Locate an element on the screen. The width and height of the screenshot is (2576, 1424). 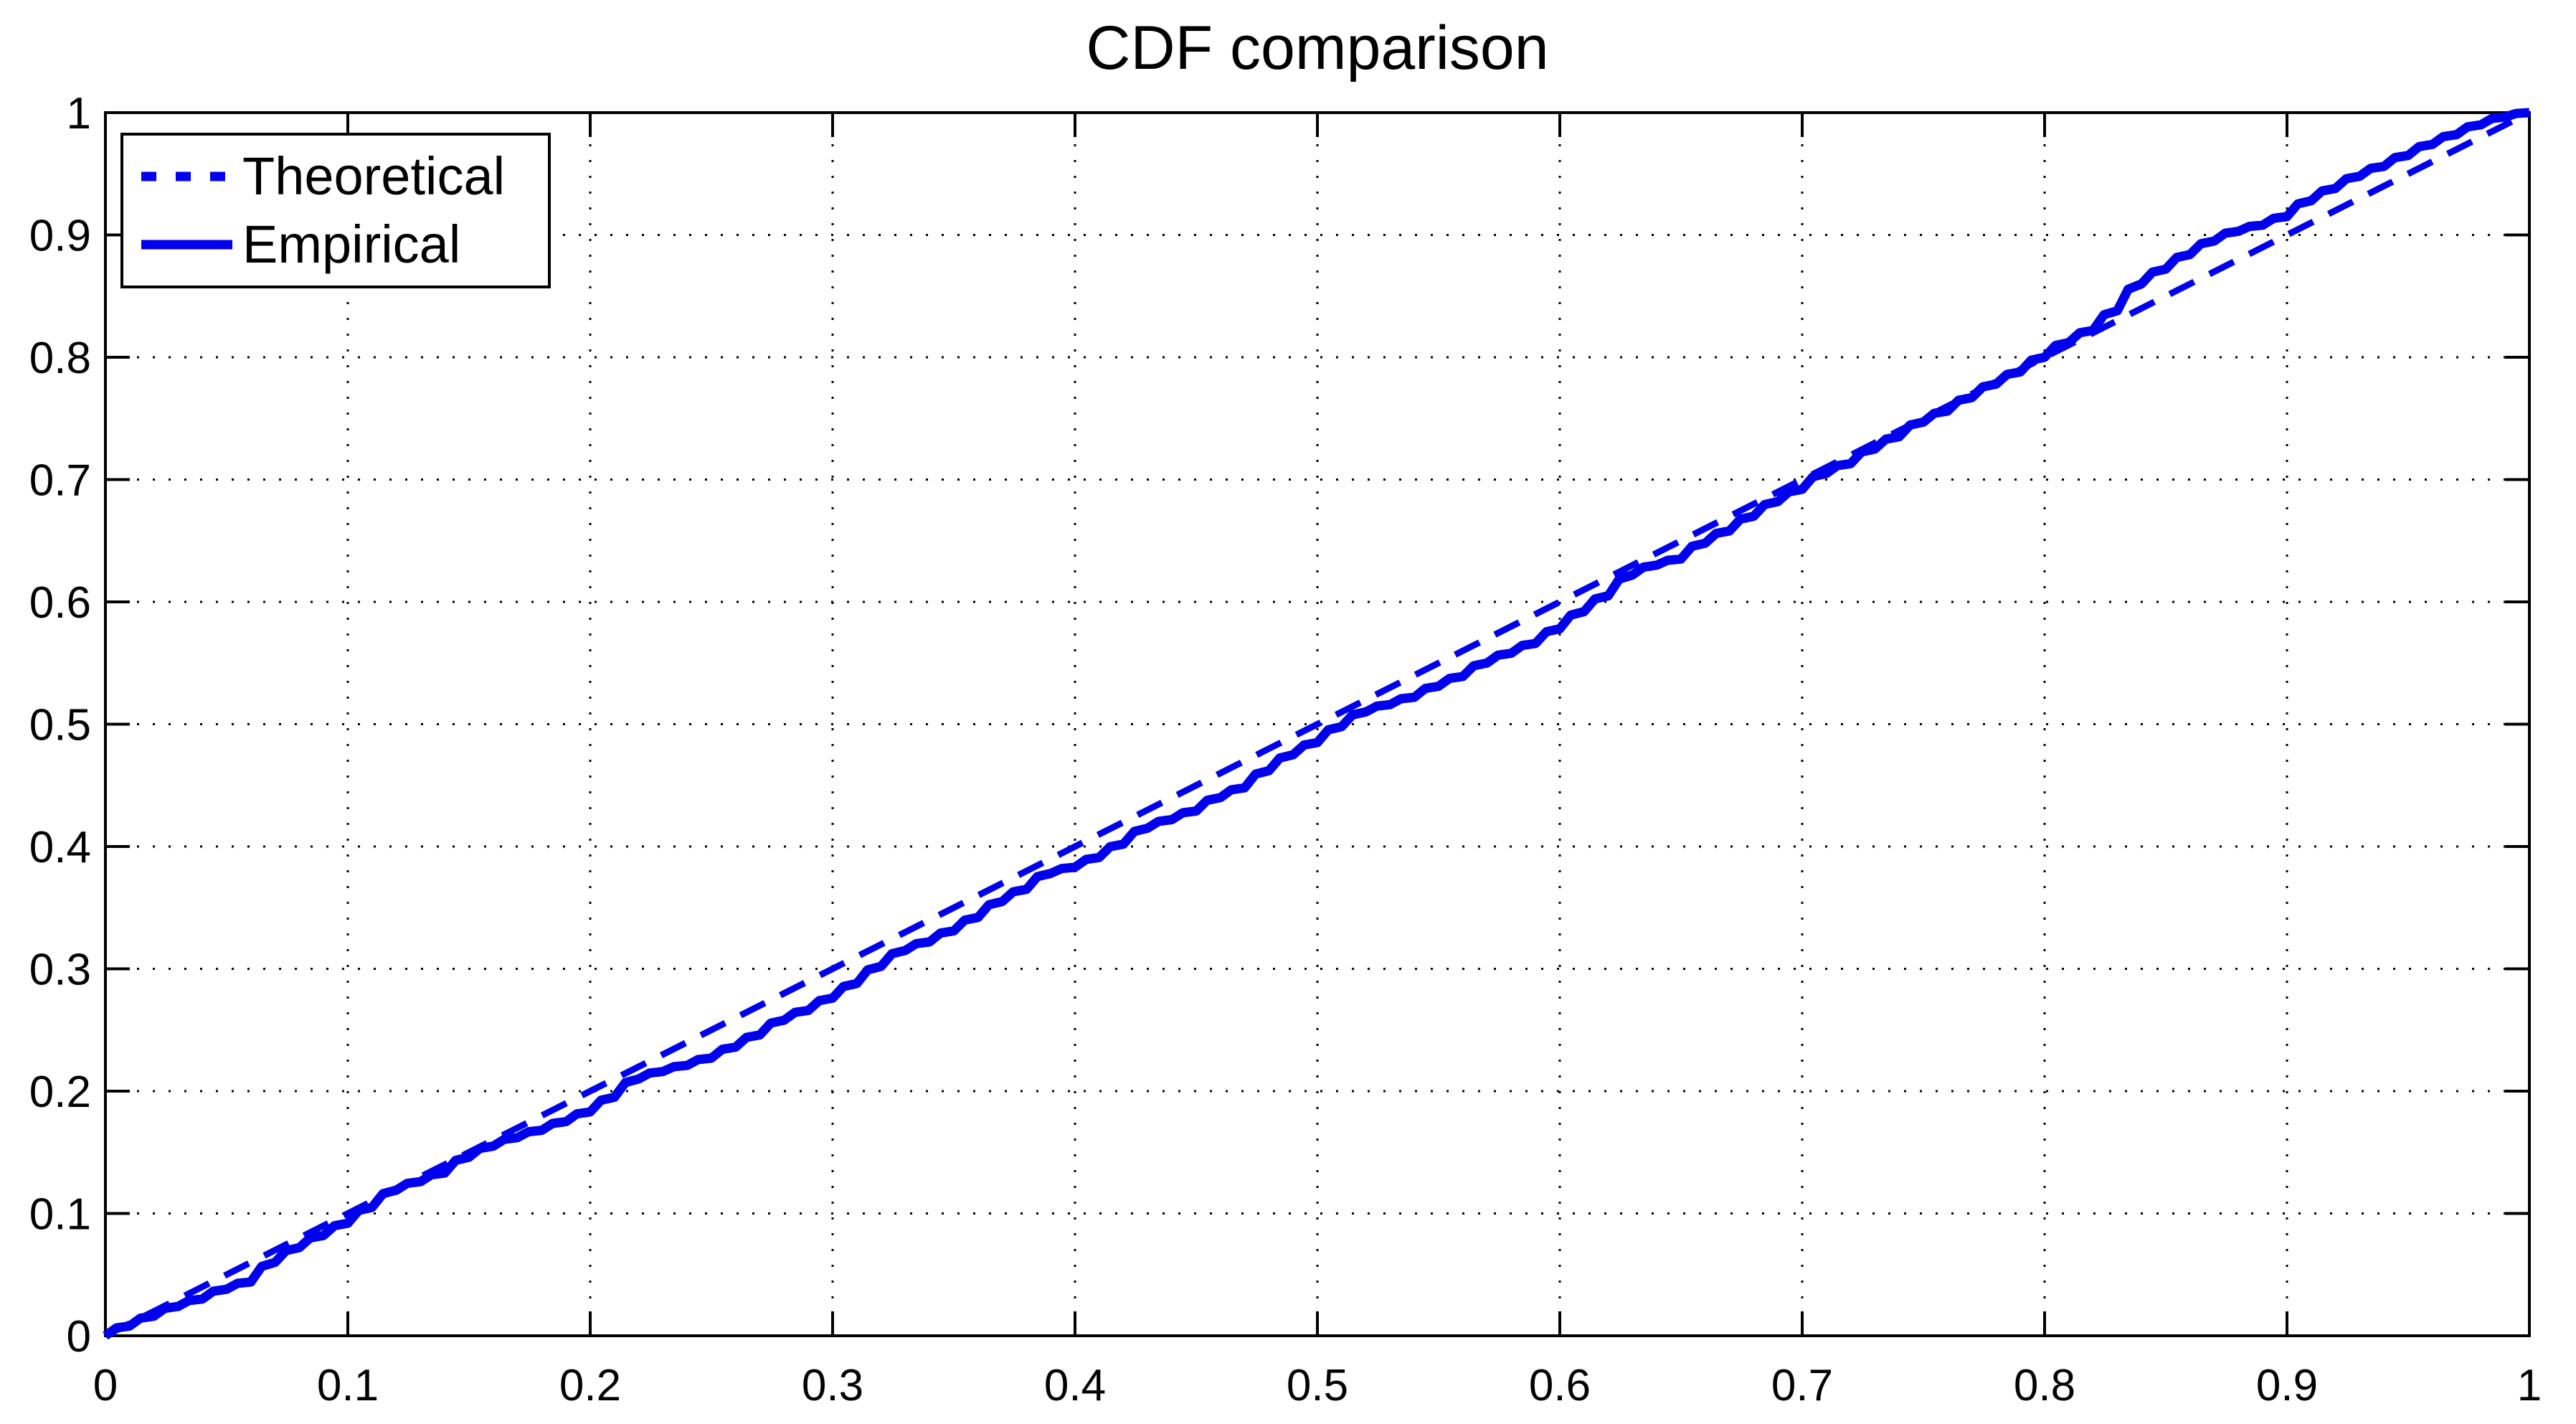
chart-title: CDF comparison is located at coordinates (1317, 48).